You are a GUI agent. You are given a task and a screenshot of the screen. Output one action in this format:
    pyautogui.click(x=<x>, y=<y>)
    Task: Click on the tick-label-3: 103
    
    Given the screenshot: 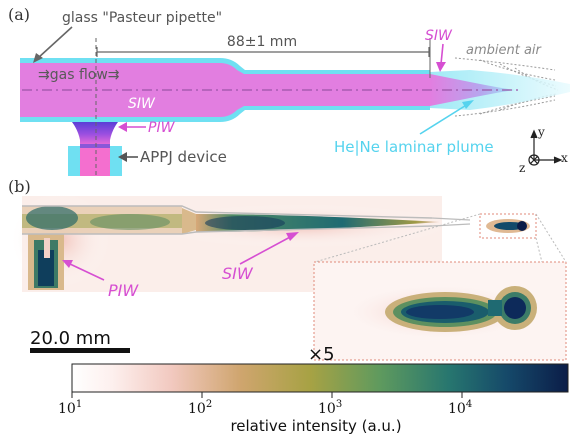 What is the action you would take?
    pyautogui.click(x=330, y=408)
    